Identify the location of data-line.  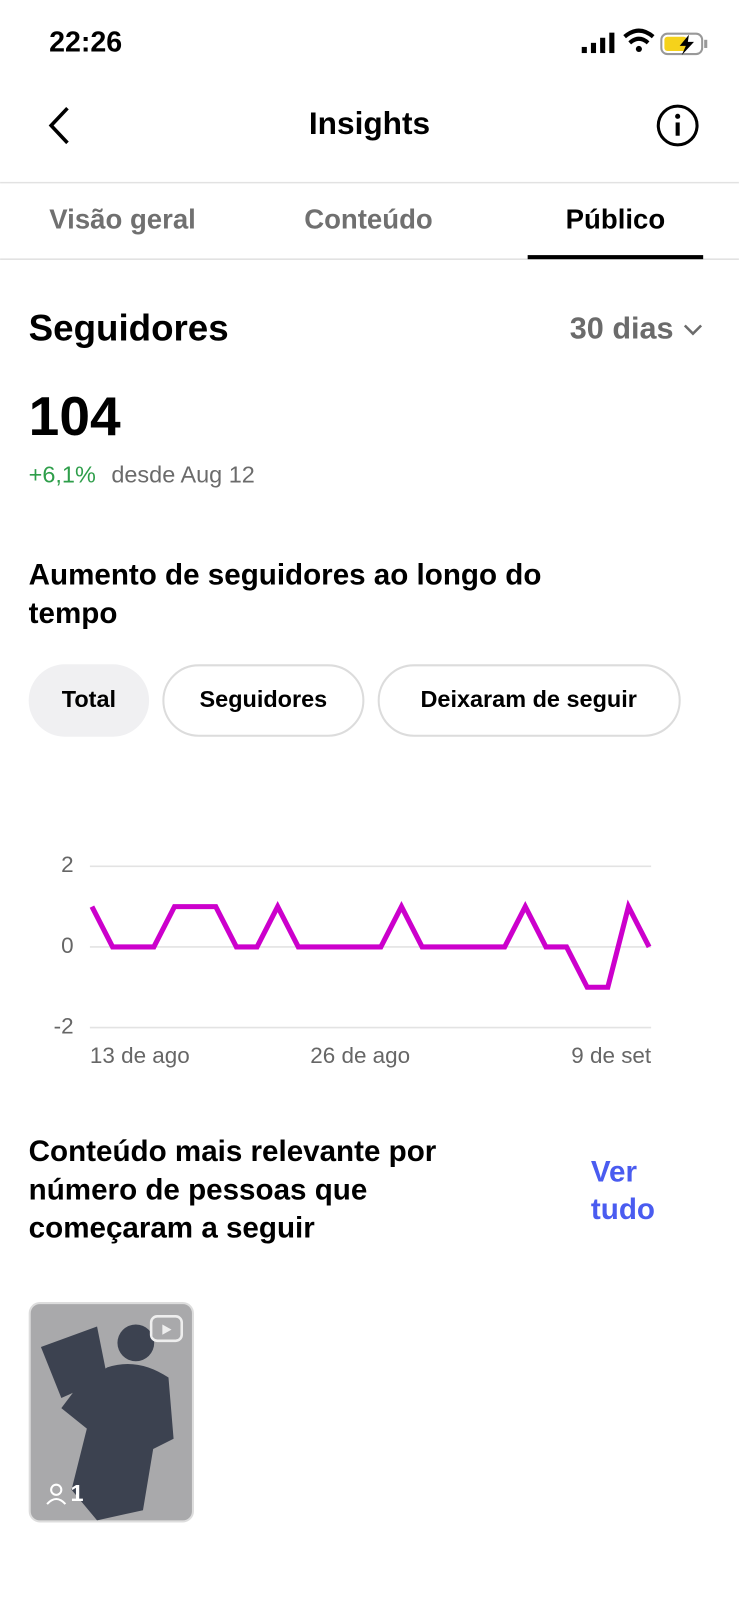
(370, 944).